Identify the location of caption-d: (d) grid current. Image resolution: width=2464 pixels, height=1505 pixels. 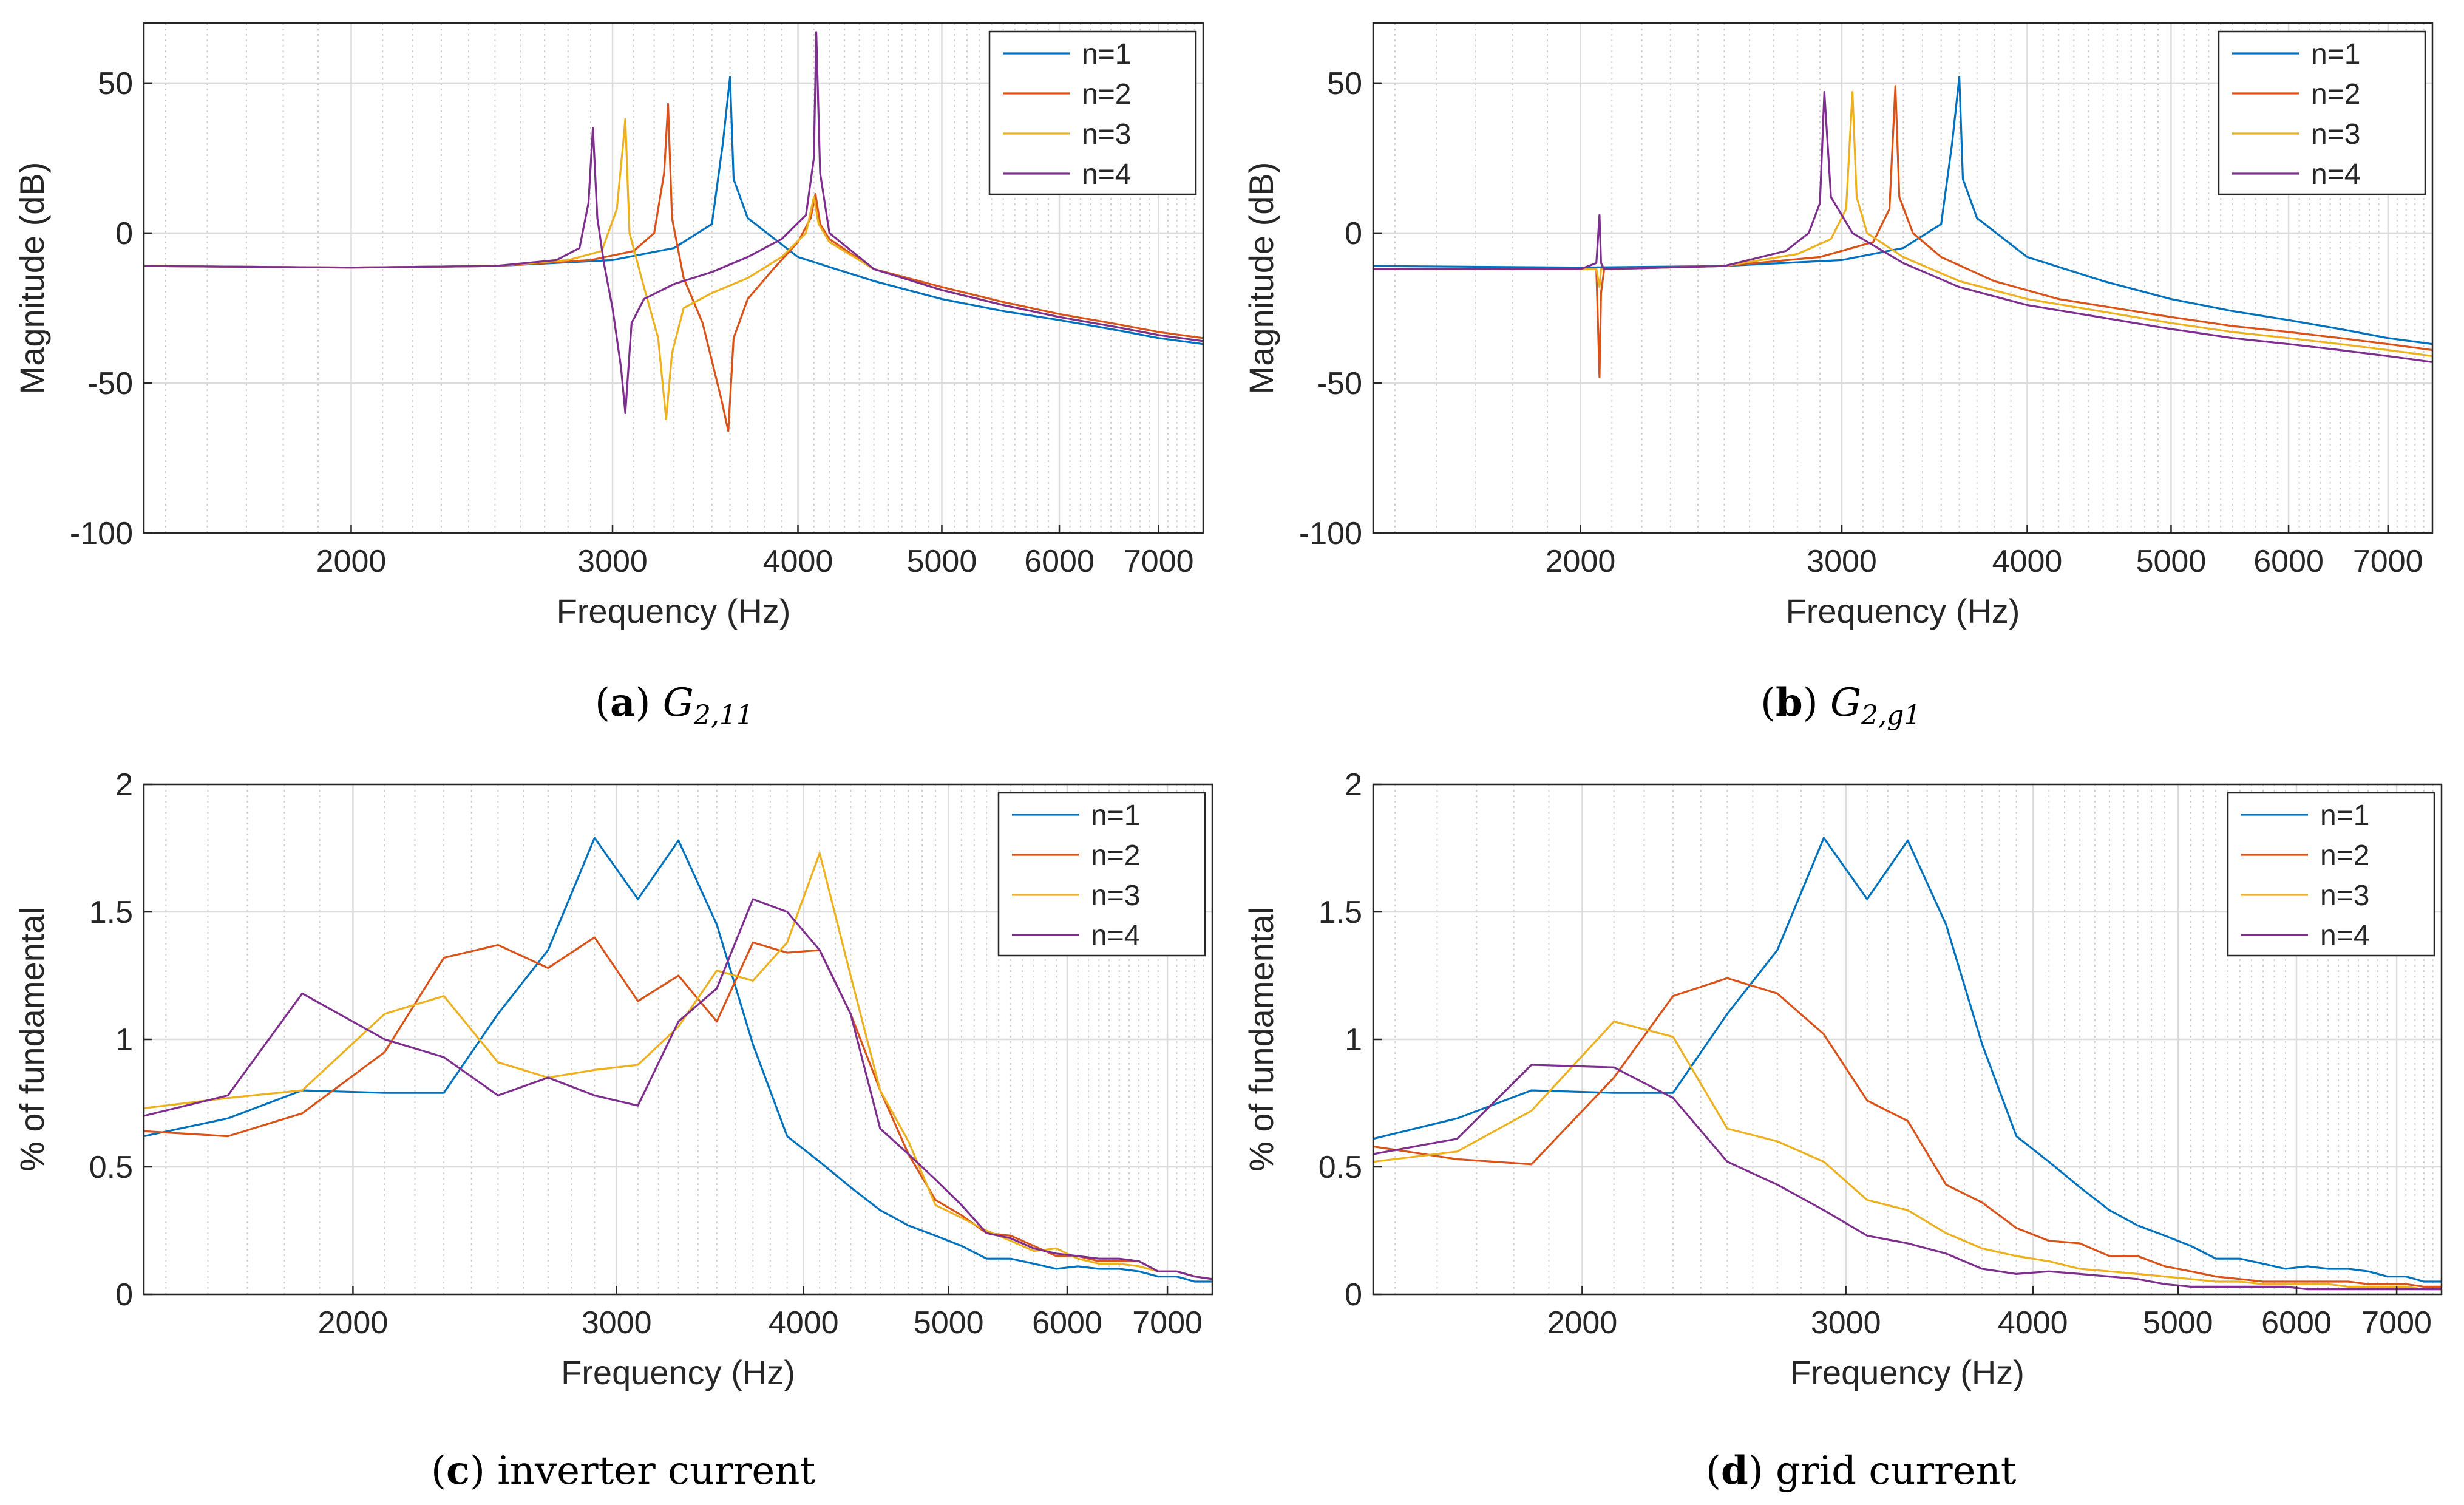
(1861, 1471).